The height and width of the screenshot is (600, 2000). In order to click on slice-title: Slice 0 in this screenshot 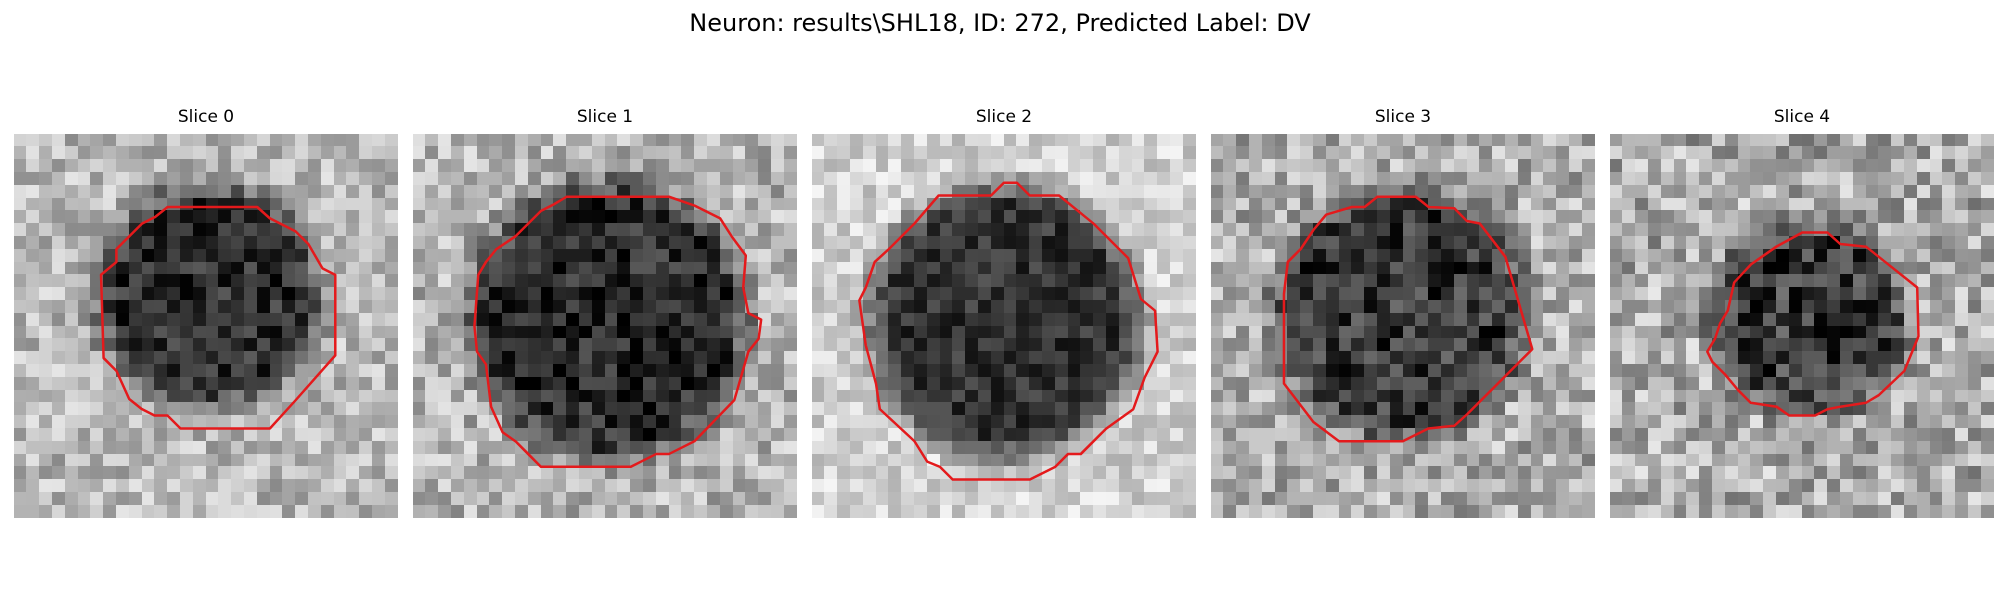, I will do `click(206, 117)`.